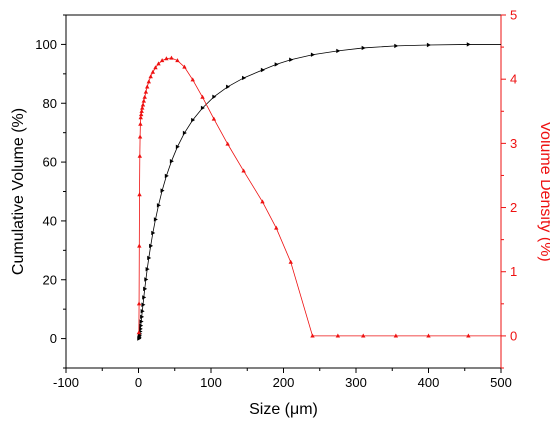 This screenshot has width=550, height=424. I want to click on x-tick-label: 200, so click(284, 382).